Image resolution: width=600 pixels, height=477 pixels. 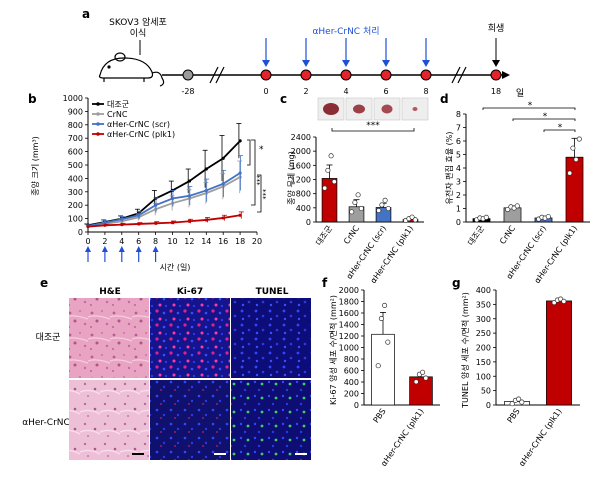 I want to click on c-chart-ytick-1200: 1200, so click(x=301, y=180).